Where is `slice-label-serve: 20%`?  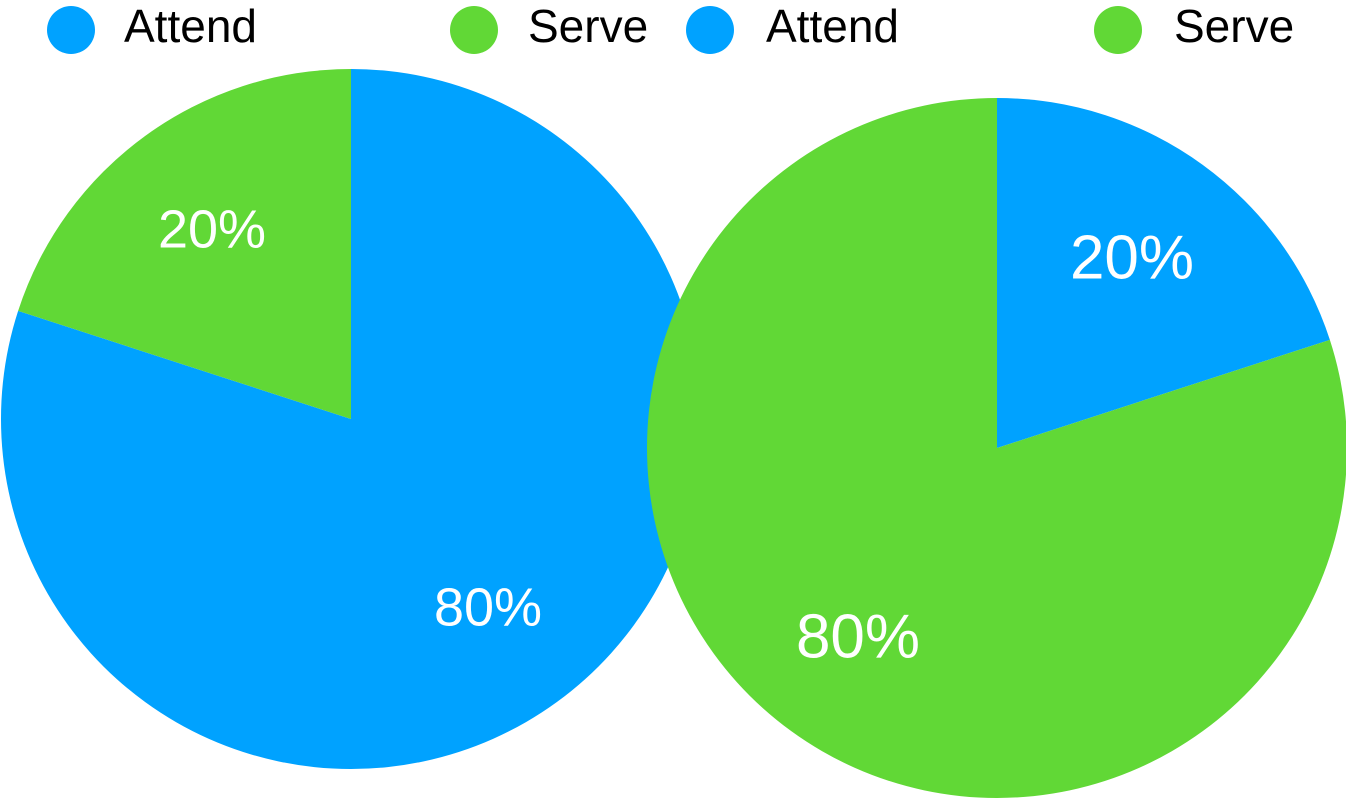 slice-label-serve: 20% is located at coordinates (212, 229).